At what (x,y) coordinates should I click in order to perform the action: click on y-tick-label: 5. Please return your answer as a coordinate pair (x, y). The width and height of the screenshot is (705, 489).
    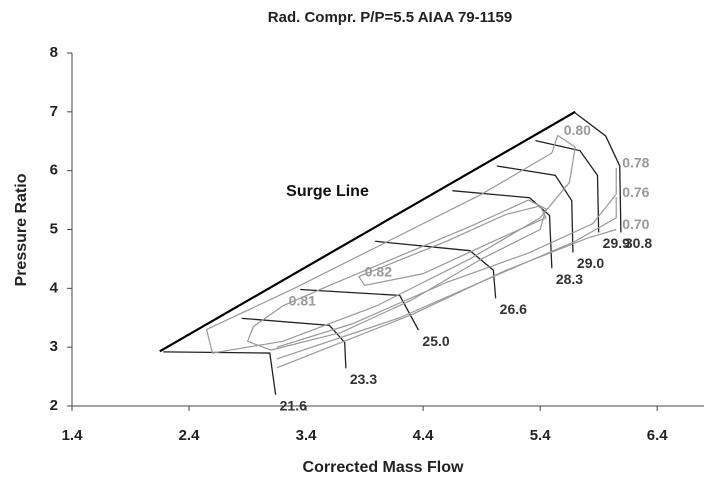
    Looking at the image, I should click on (54, 228).